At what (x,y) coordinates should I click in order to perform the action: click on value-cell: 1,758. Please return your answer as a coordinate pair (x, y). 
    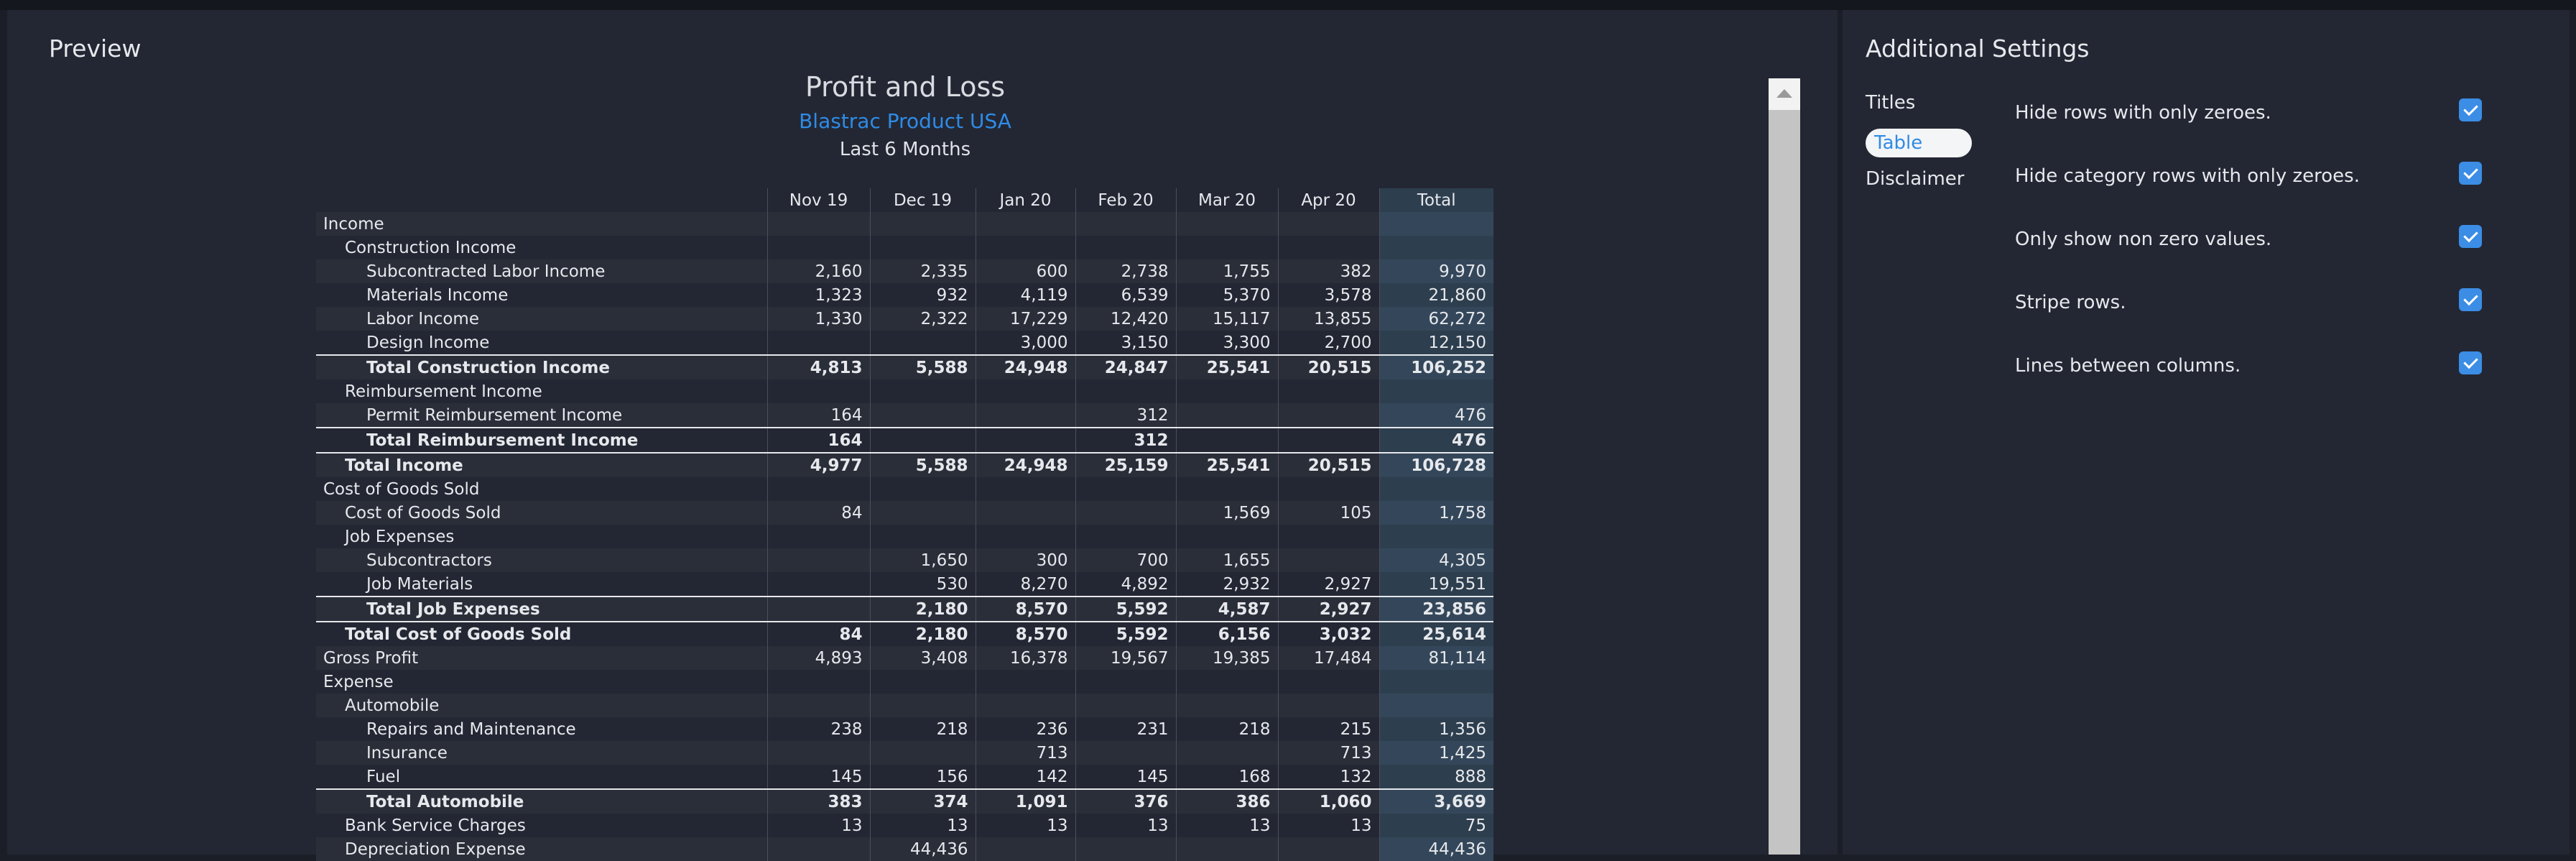
    Looking at the image, I should click on (1436, 513).